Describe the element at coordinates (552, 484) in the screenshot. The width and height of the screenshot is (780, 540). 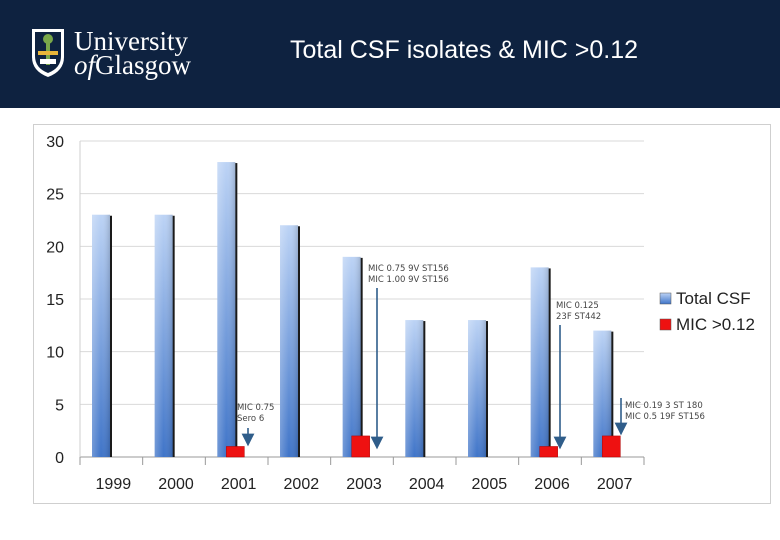
I see `x-tick-label: 2006` at that location.